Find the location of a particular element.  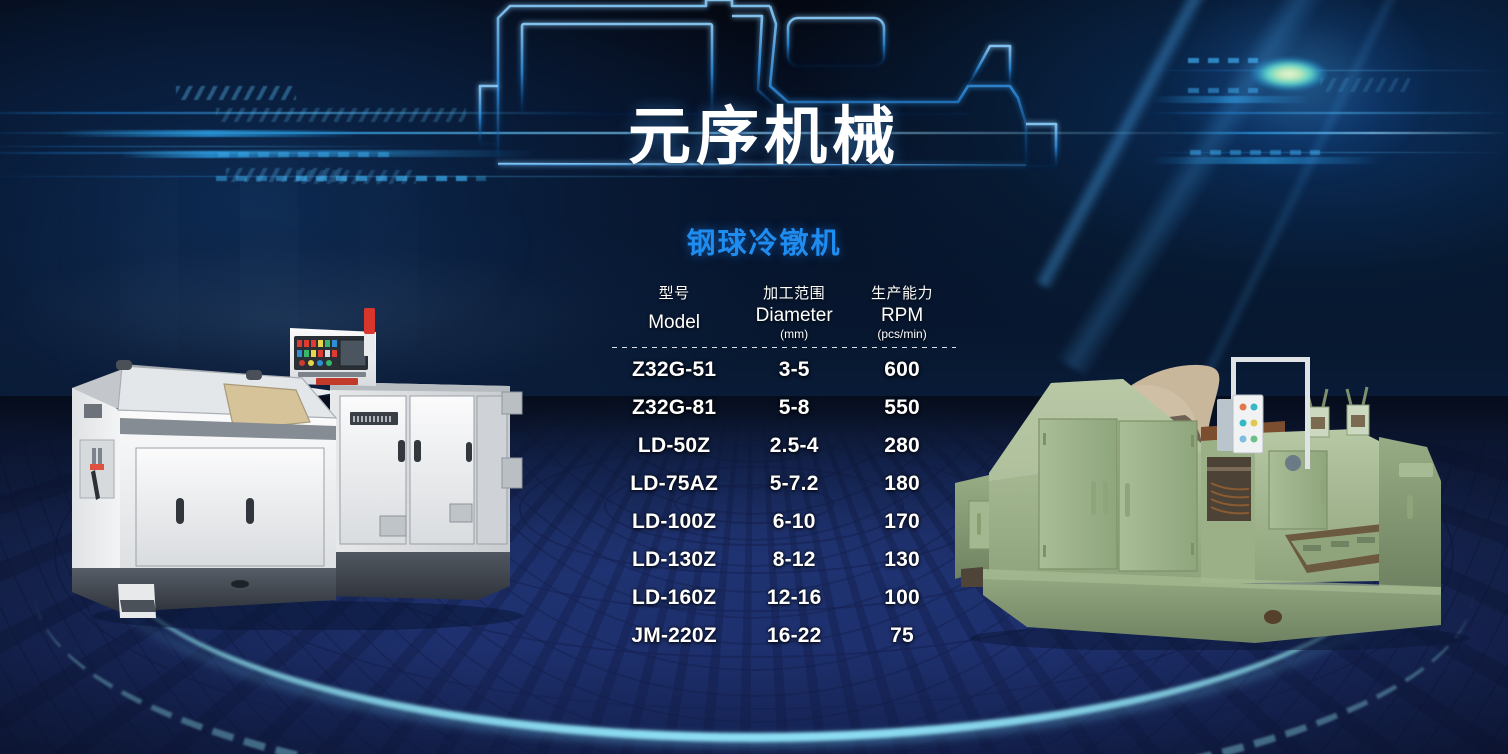

header-en-model: Model is located at coordinates (674, 323).